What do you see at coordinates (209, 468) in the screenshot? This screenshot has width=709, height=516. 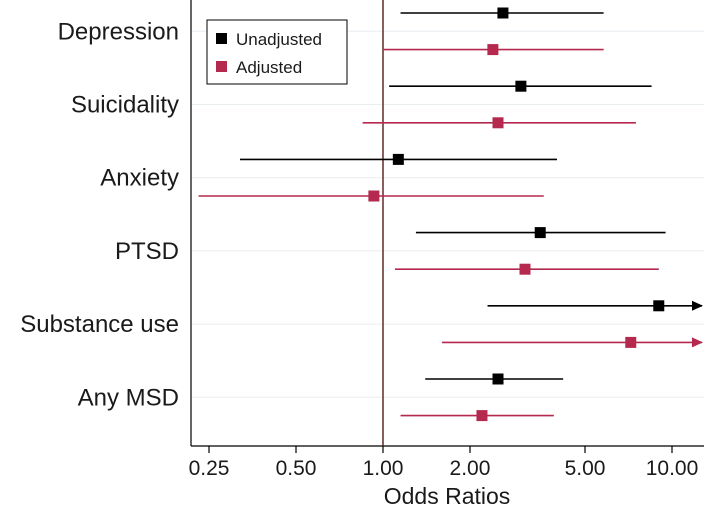 I see `x-tick-label: 0.25` at bounding box center [209, 468].